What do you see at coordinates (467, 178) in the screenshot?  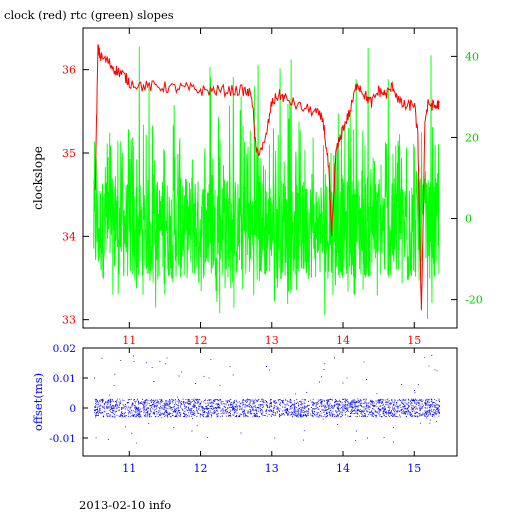 I see `top-right-y-ticks: -20 0 20 40` at bounding box center [467, 178].